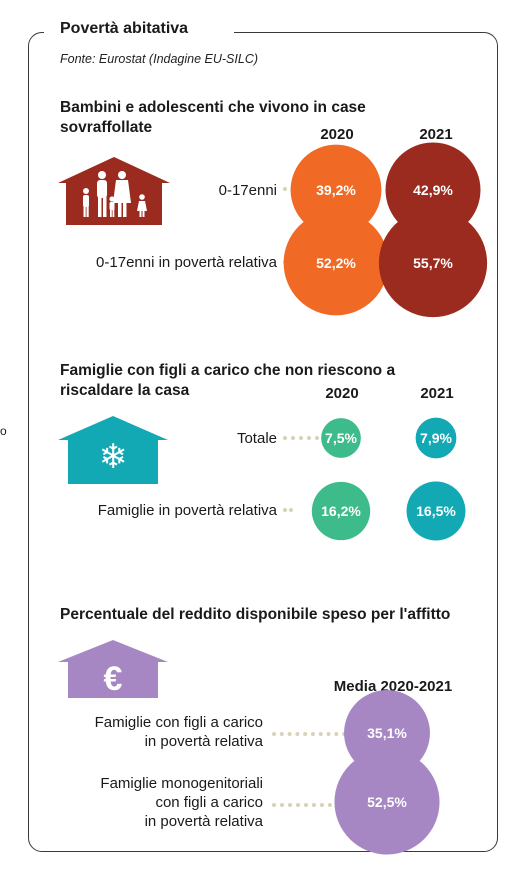  I want to click on snowflake-icon: ❄, so click(113, 457).